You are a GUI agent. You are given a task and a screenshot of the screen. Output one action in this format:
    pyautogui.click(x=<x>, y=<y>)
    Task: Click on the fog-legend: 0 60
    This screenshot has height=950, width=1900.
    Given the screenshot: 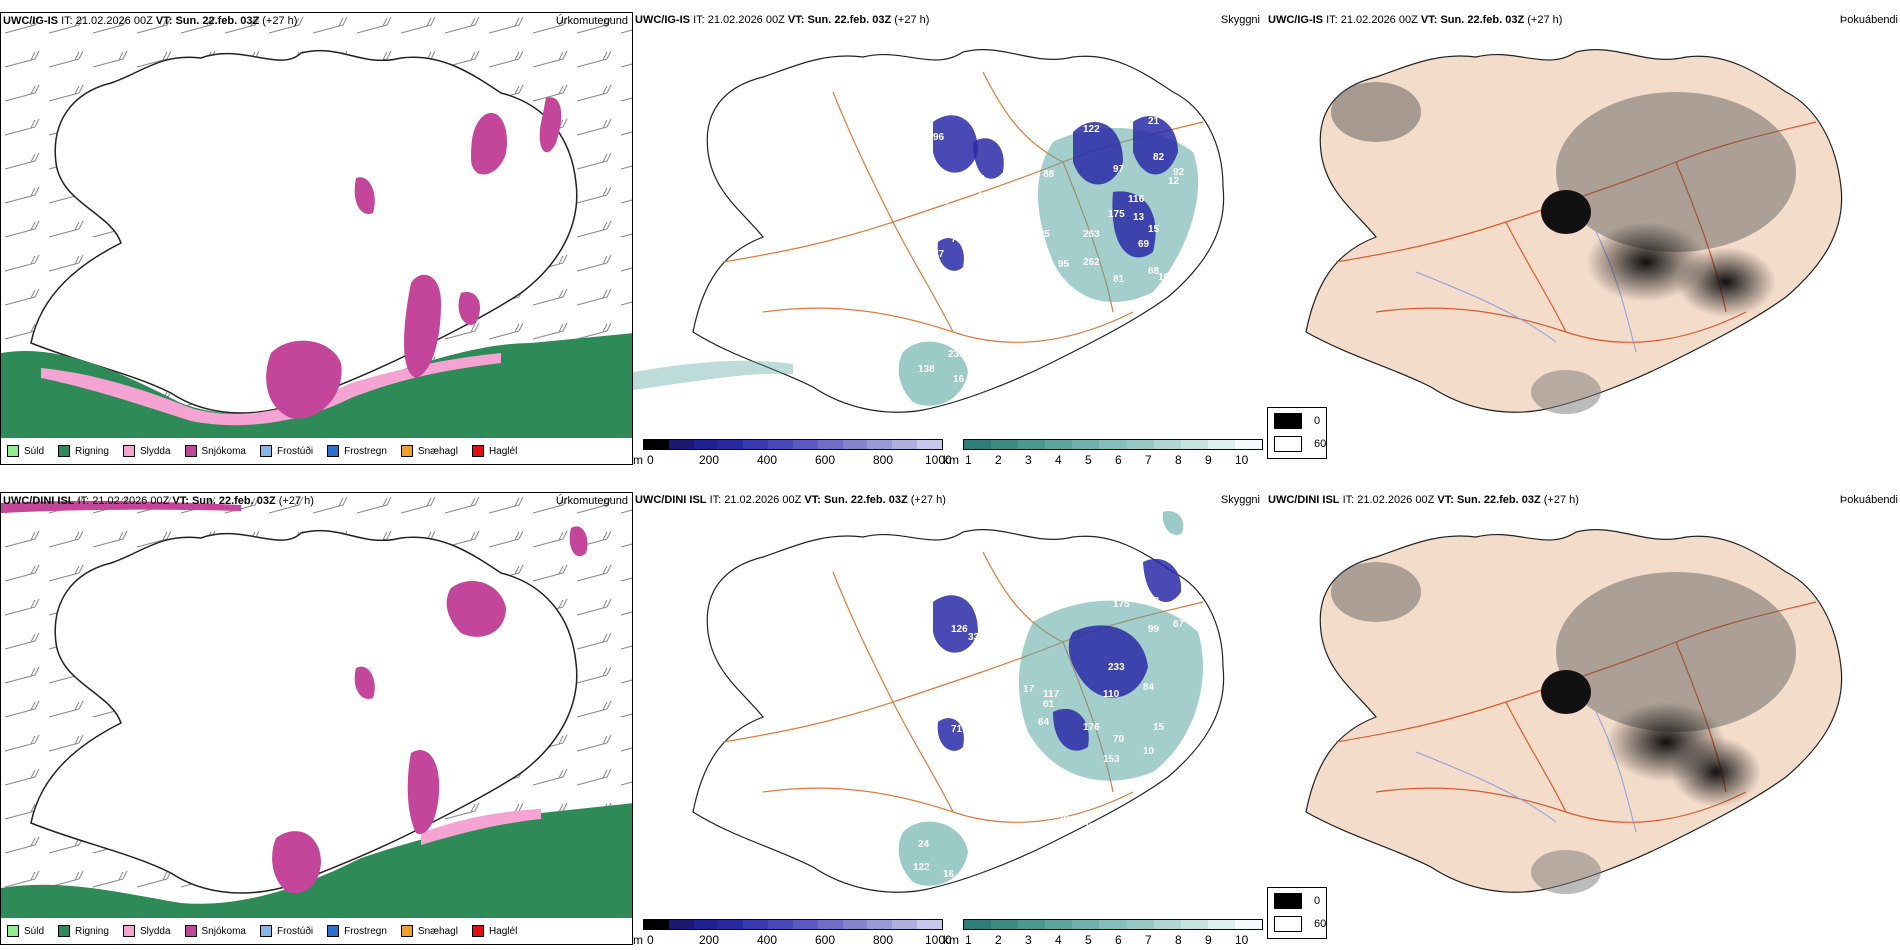 What is the action you would take?
    pyautogui.click(x=1297, y=433)
    